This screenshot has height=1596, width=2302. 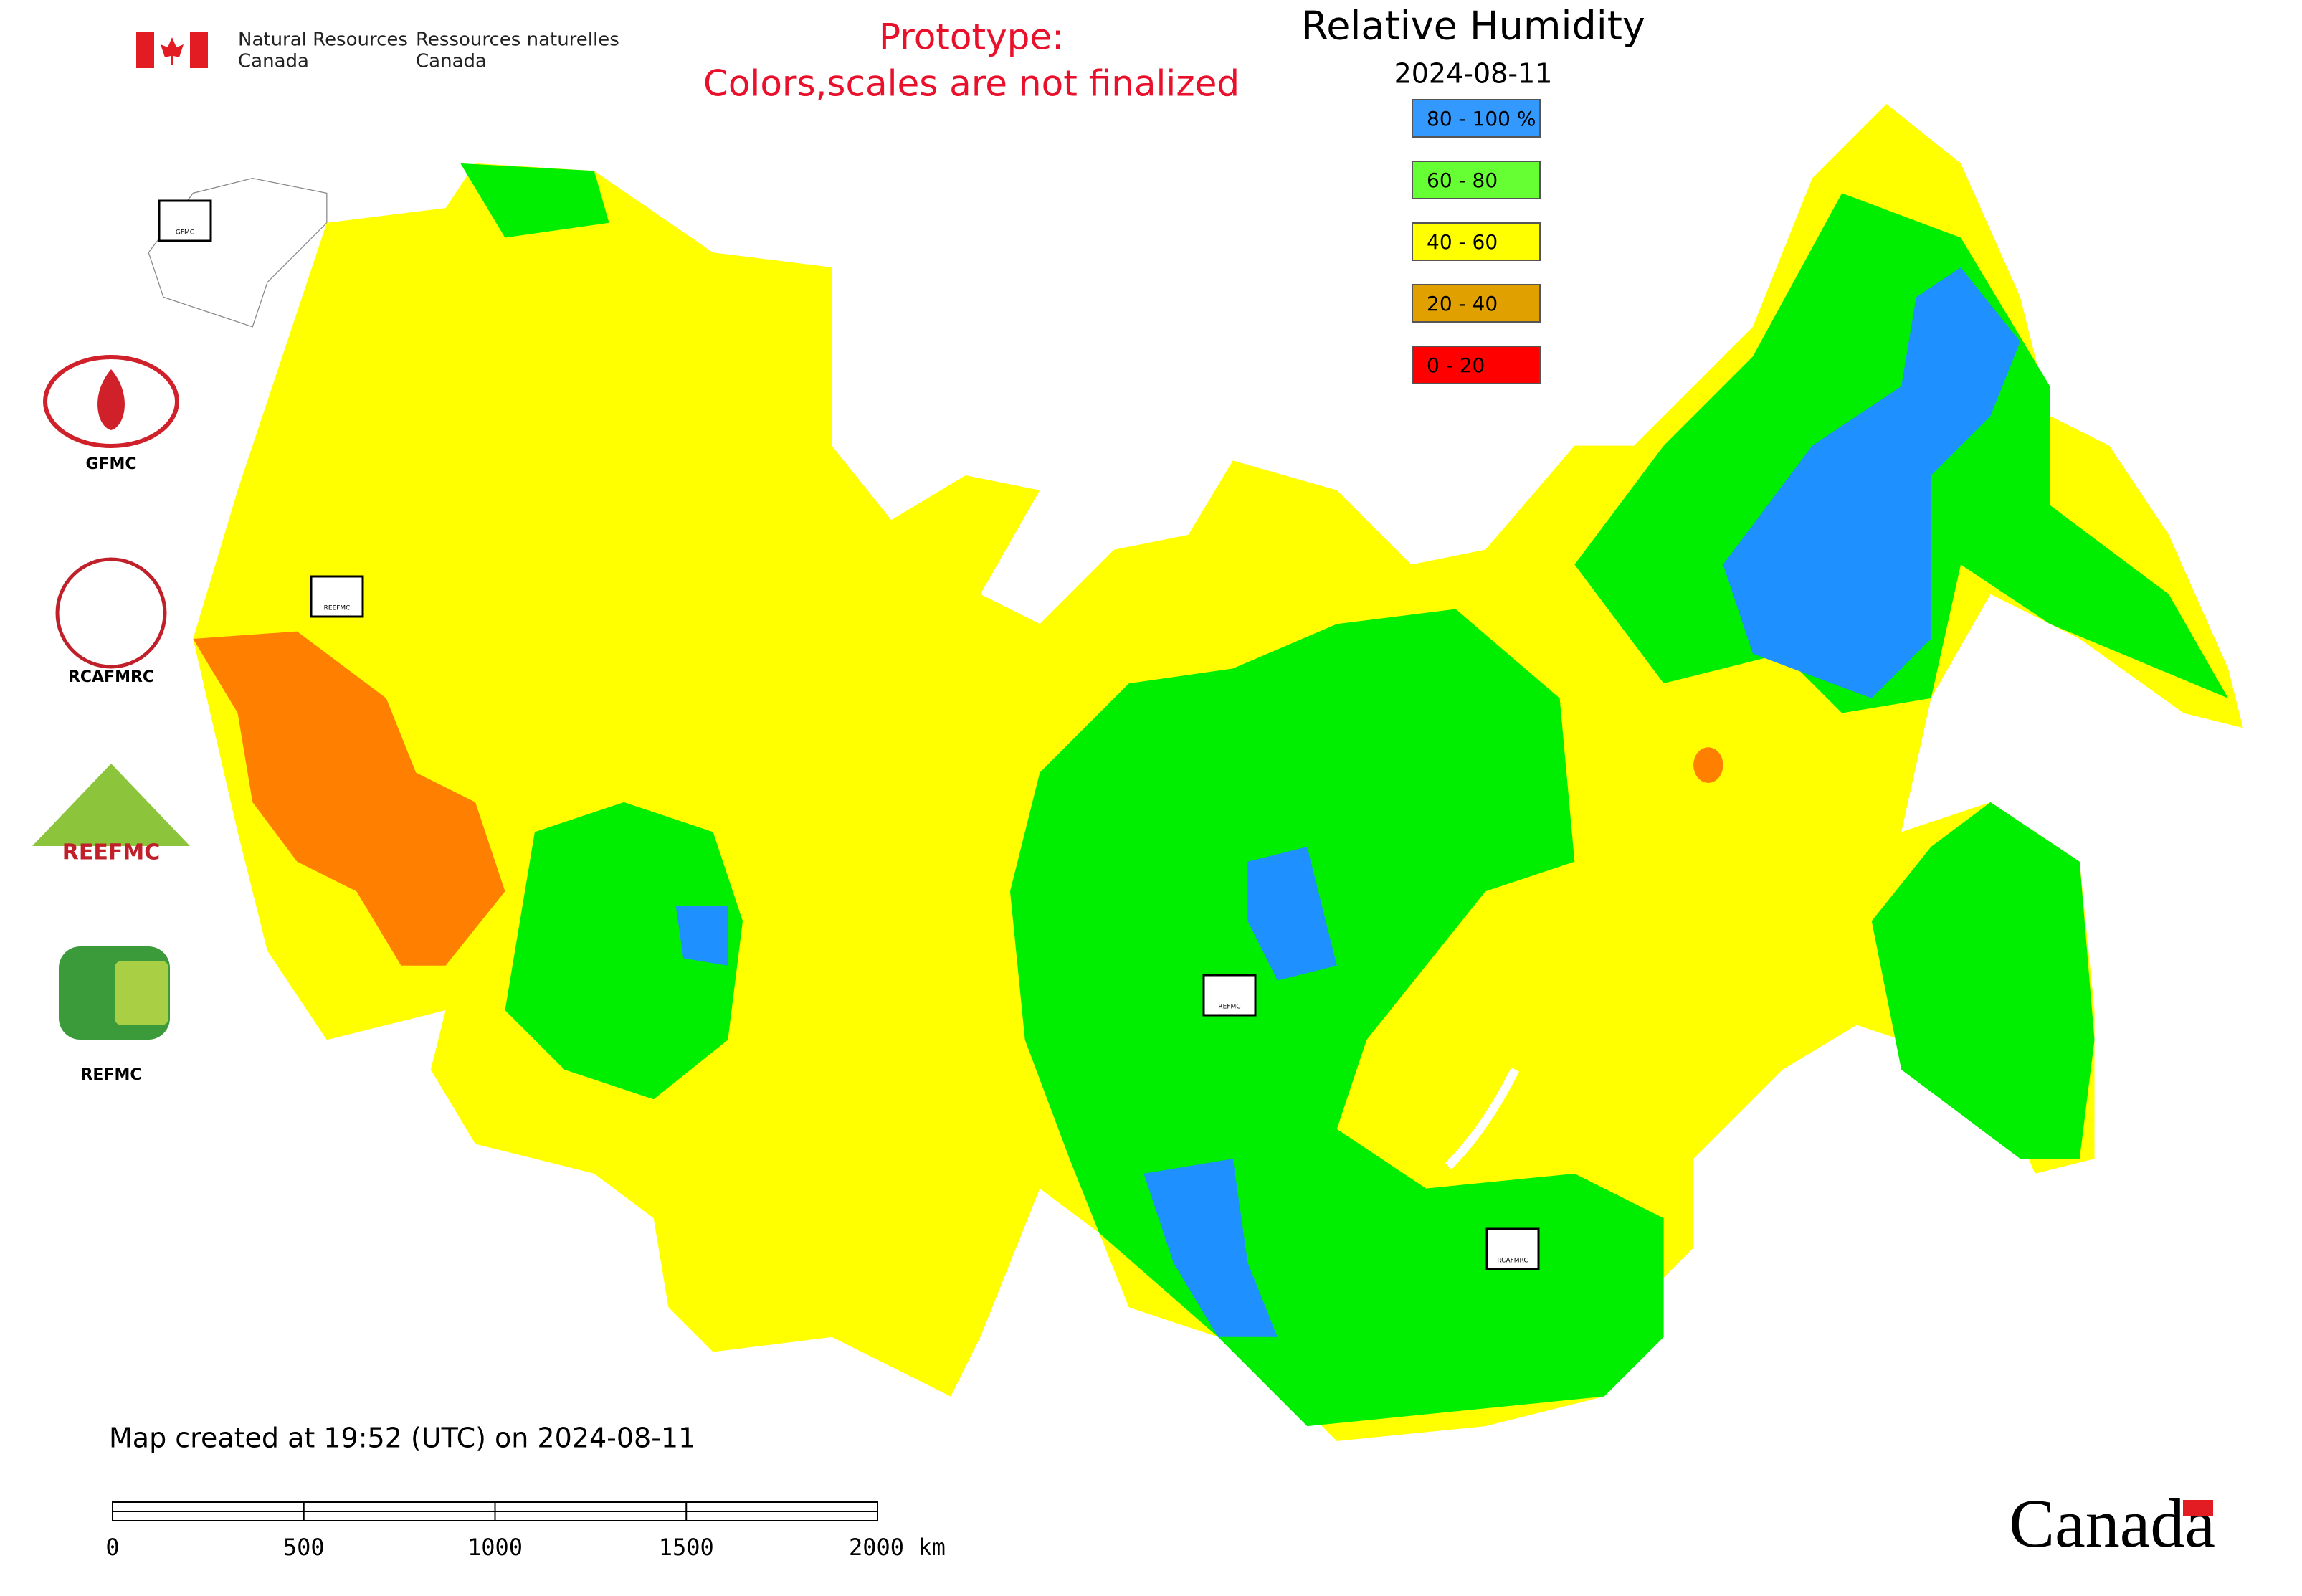 What do you see at coordinates (402, 1438) in the screenshot?
I see `footer-note: Map created at 19:52 (UTC) on 2024-08-11` at bounding box center [402, 1438].